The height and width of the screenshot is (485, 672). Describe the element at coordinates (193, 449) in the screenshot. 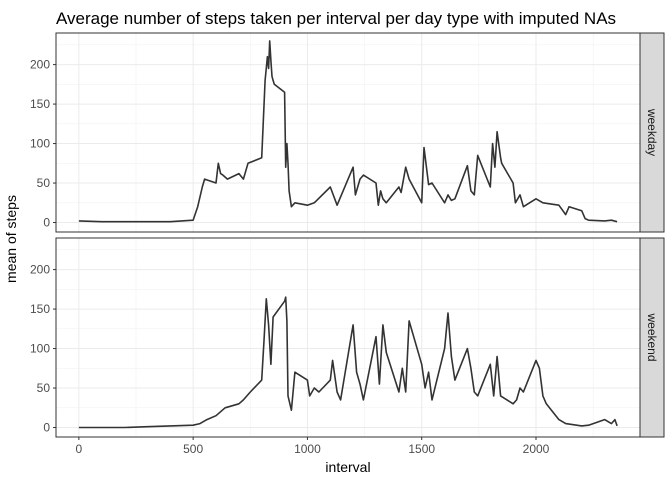

I see `x-tick-label: 500` at that location.